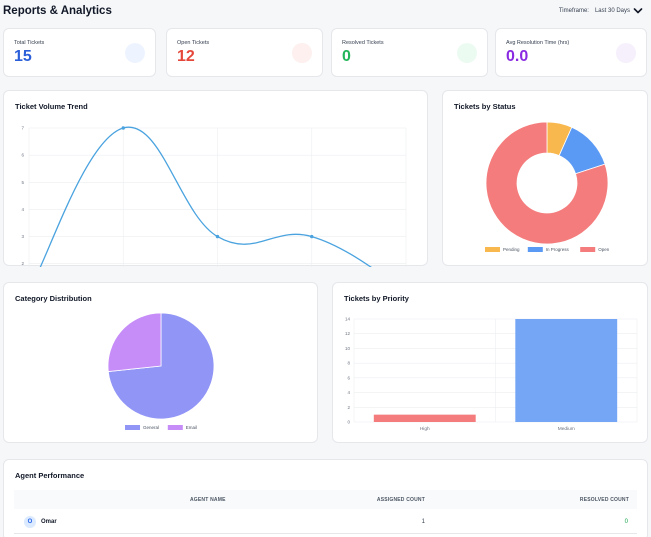 This screenshot has width=651, height=537. I want to click on chevron-down-icon, so click(638, 11).